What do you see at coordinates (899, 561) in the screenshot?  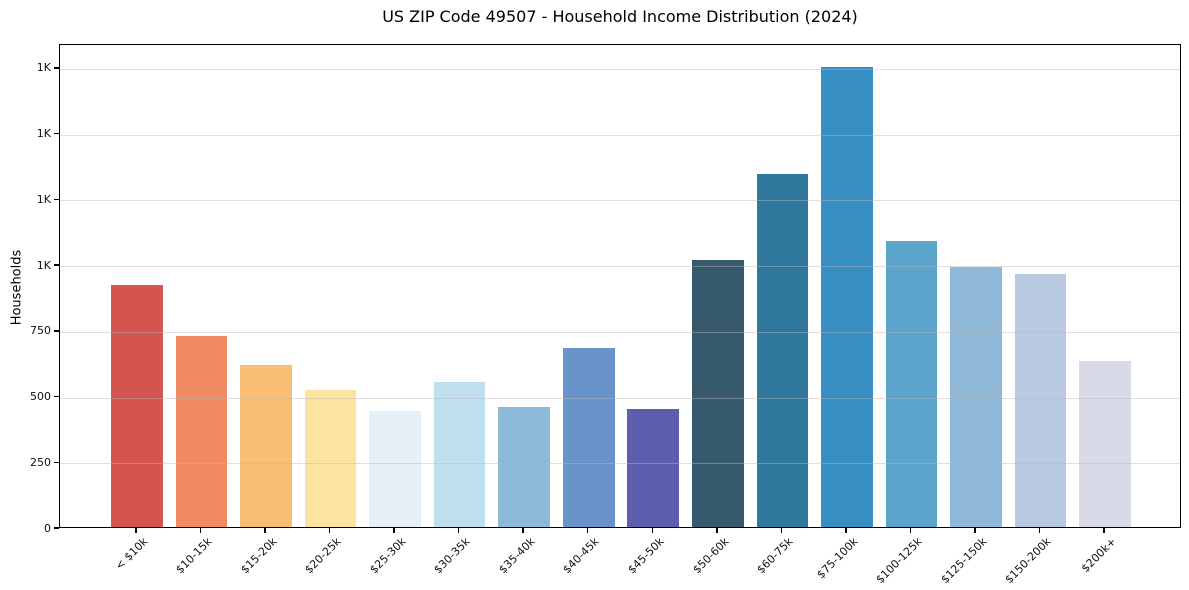 I see `x-tick-label: $100-125k` at bounding box center [899, 561].